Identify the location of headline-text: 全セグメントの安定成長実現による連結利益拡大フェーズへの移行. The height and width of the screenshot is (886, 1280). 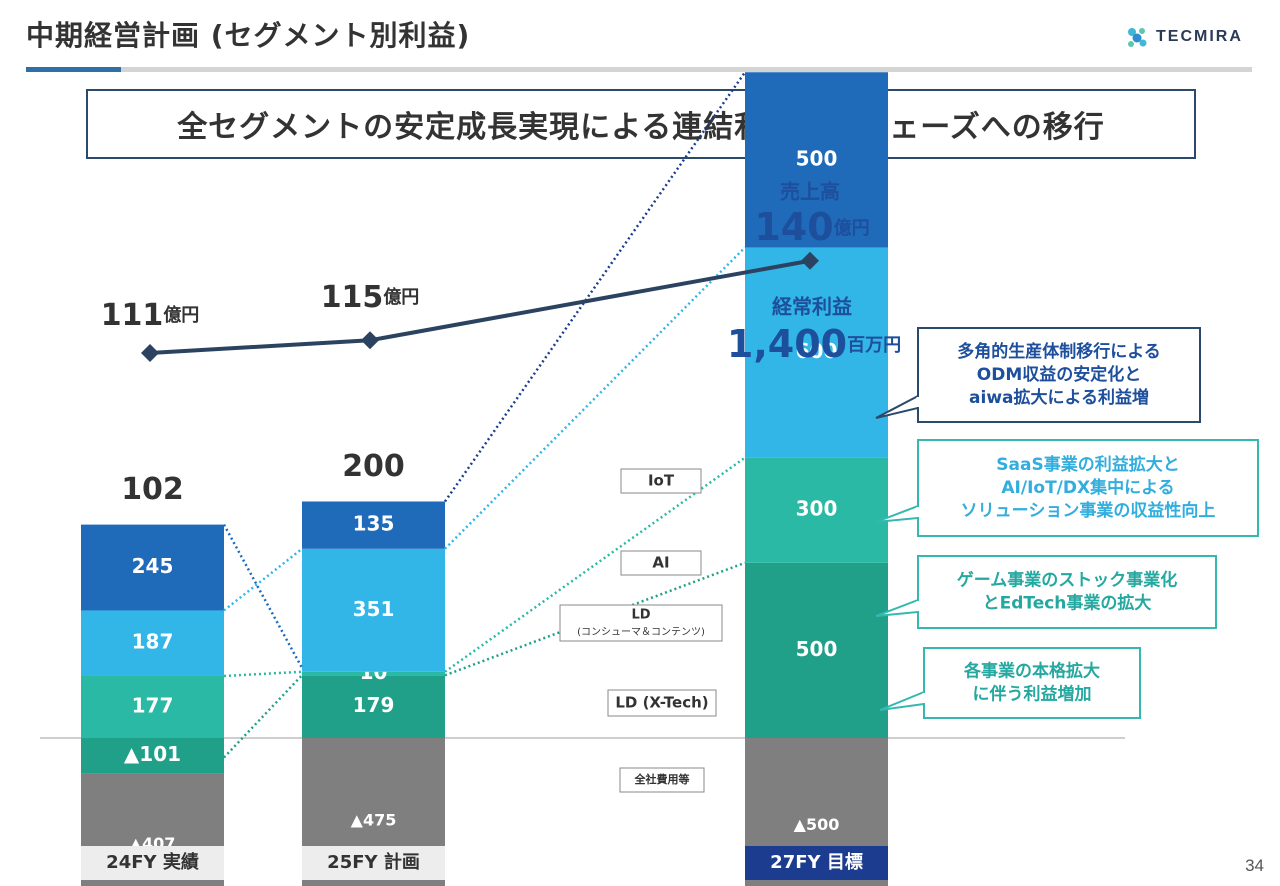
(641, 127).